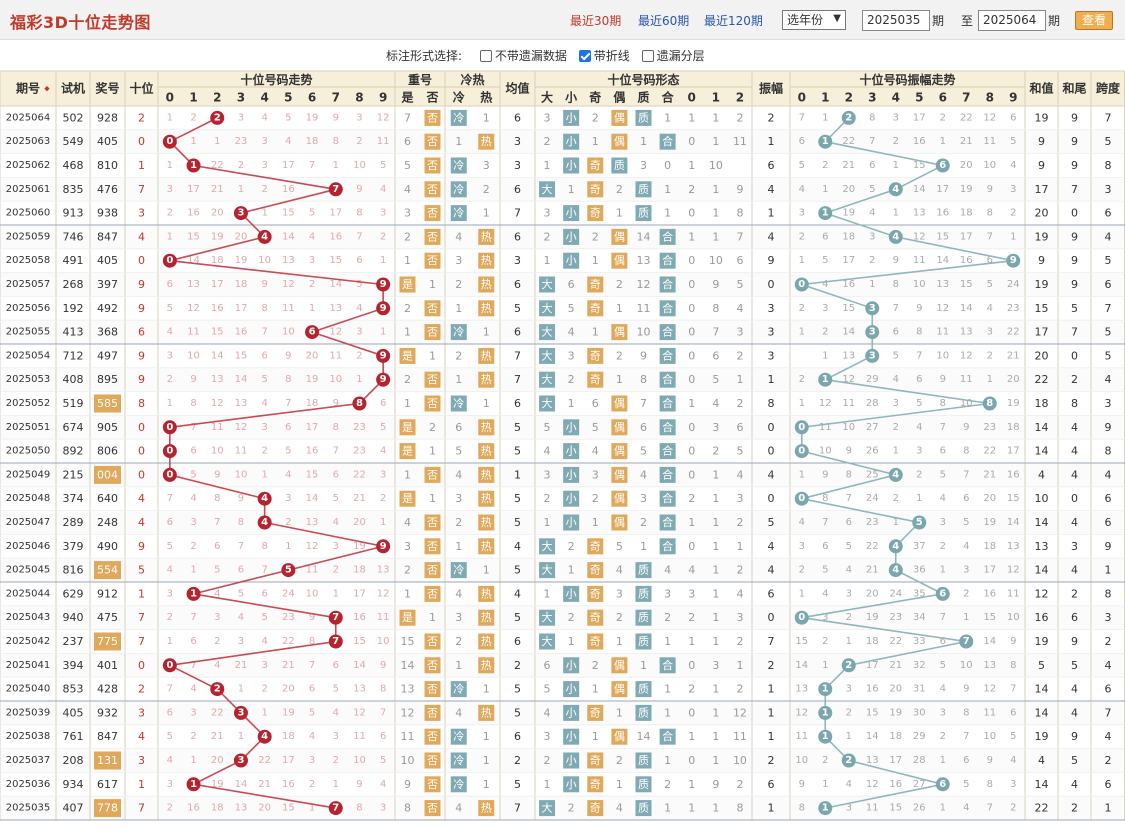 The height and width of the screenshot is (830, 1125). Describe the element at coordinates (604, 56) in the screenshot. I see `option-polyline: 带折线` at that location.